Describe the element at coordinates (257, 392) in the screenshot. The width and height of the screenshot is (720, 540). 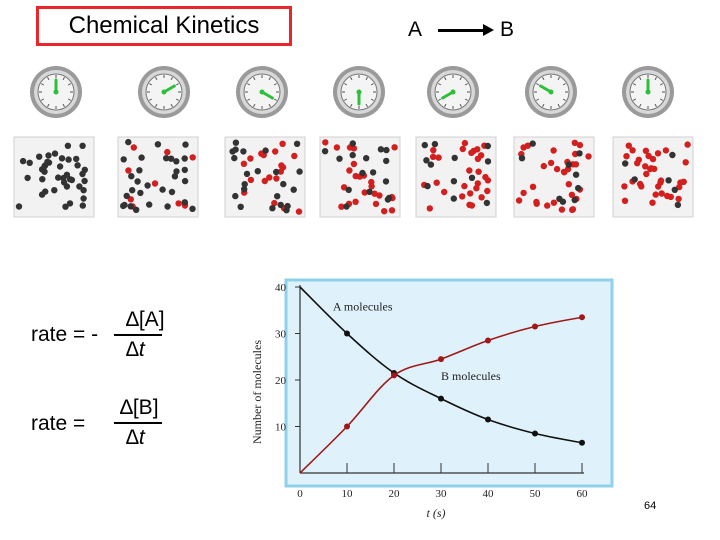
I see `y-axis-label: Number of molecules` at that location.